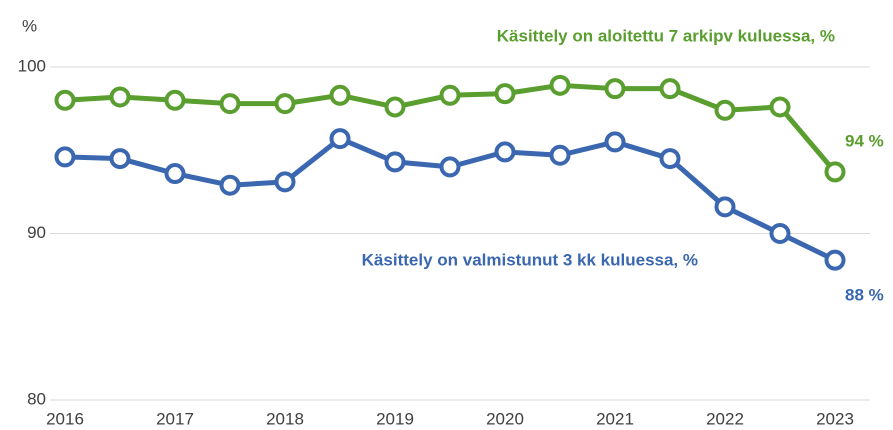 This screenshot has height=430, width=893. I want to click on y-tick-label: 100, so click(32, 65).